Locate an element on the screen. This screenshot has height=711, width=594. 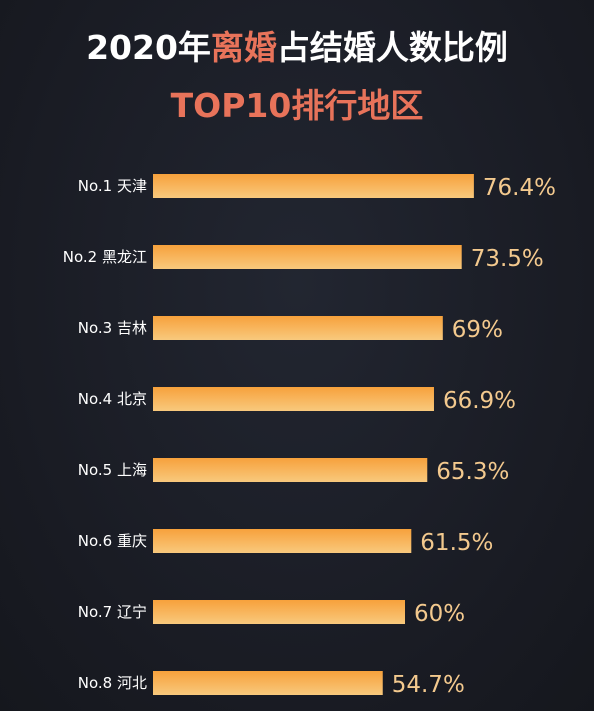
value-label: 69% is located at coordinates (477, 330).